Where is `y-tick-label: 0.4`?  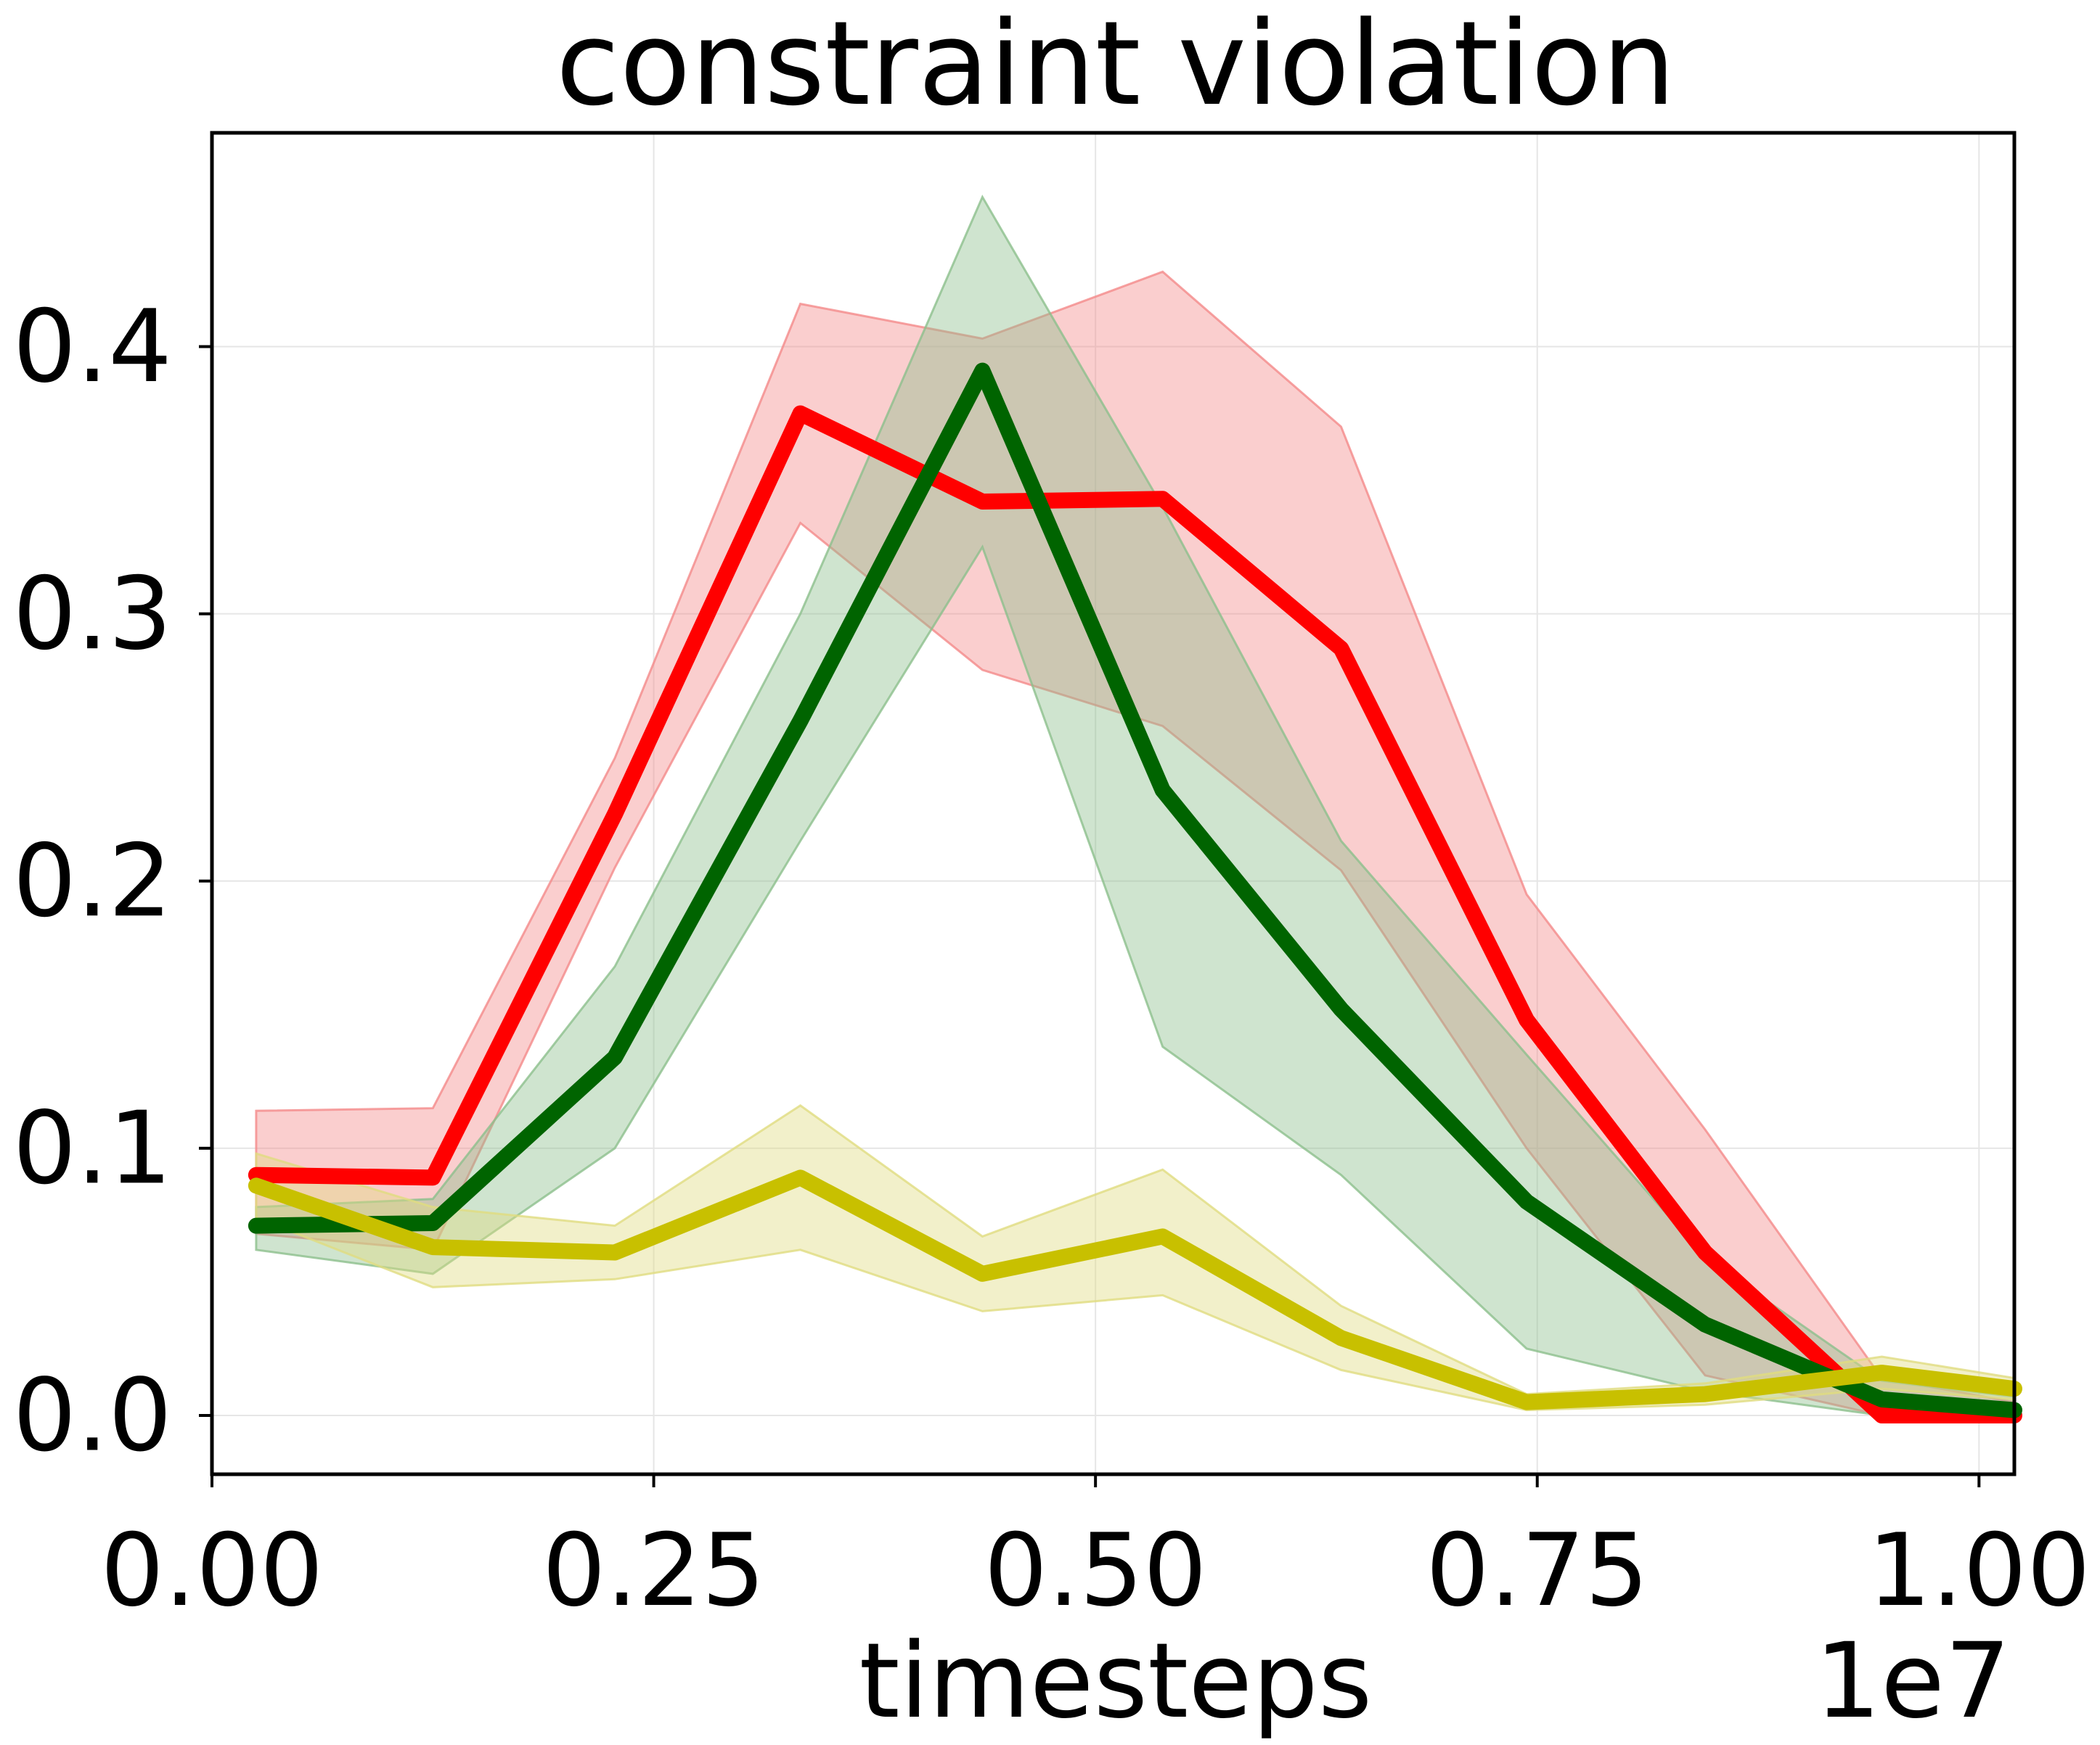 y-tick-label: 0.4 is located at coordinates (92, 346).